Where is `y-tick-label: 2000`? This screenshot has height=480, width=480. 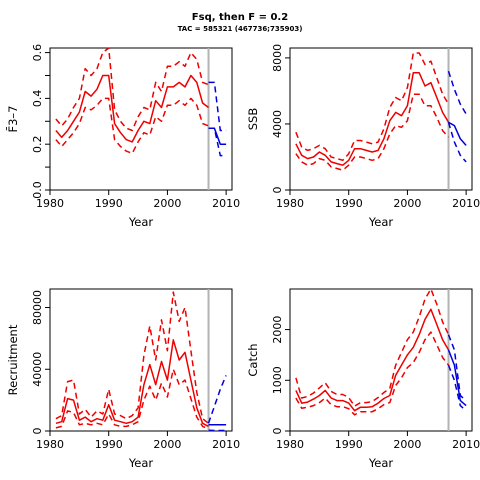 y-tick-label: 2000 is located at coordinates (277, 330).